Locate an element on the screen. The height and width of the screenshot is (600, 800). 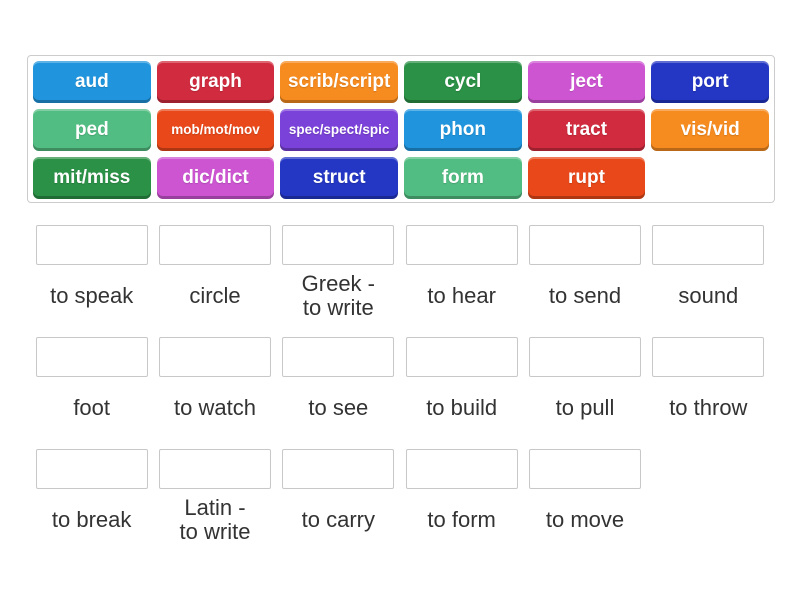
dropzone-to-watch is located at coordinates (214, 357).